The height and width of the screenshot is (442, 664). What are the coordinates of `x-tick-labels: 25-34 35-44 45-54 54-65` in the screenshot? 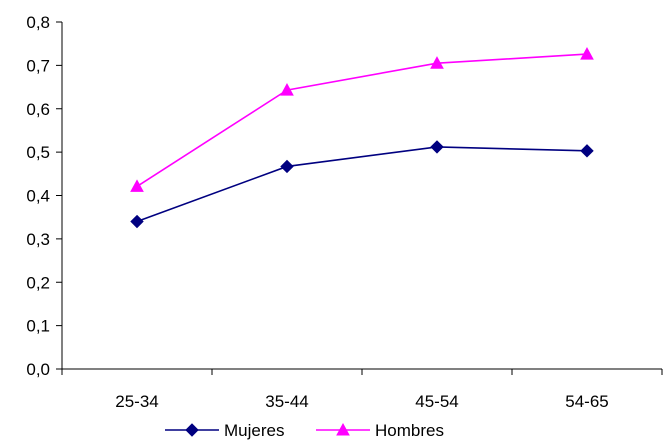 It's located at (361, 401).